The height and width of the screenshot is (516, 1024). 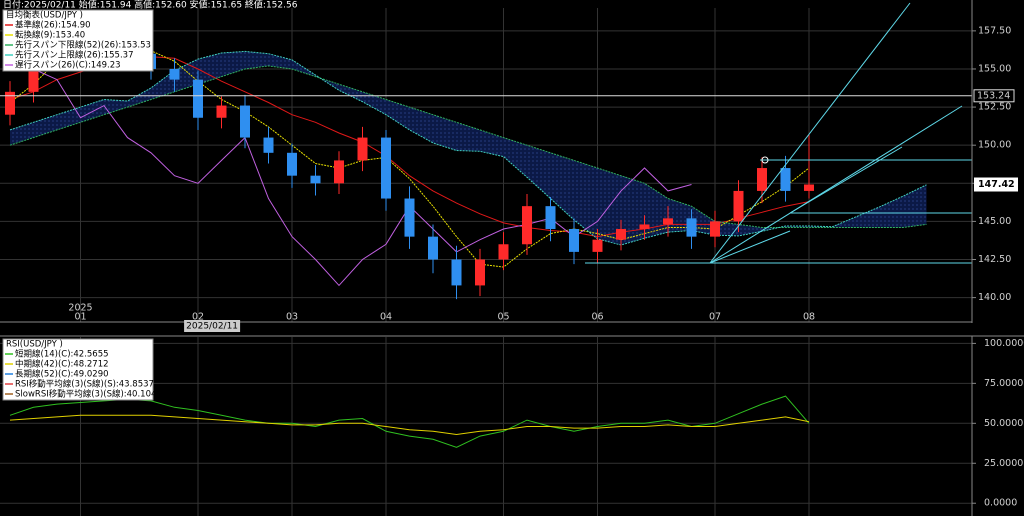 What do you see at coordinates (994, 30) in the screenshot?
I see `y-tick-label: 157.50` at bounding box center [994, 30].